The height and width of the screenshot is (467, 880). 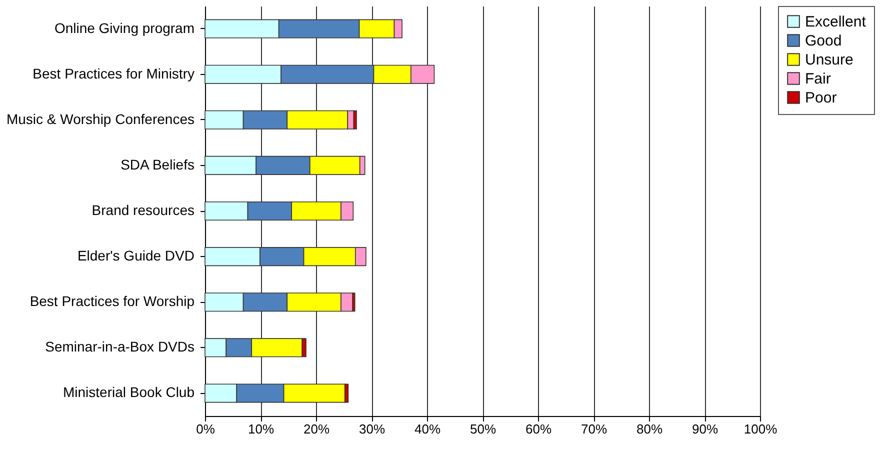 What do you see at coordinates (705, 429) in the screenshot?
I see `x-tick-label: 90%` at bounding box center [705, 429].